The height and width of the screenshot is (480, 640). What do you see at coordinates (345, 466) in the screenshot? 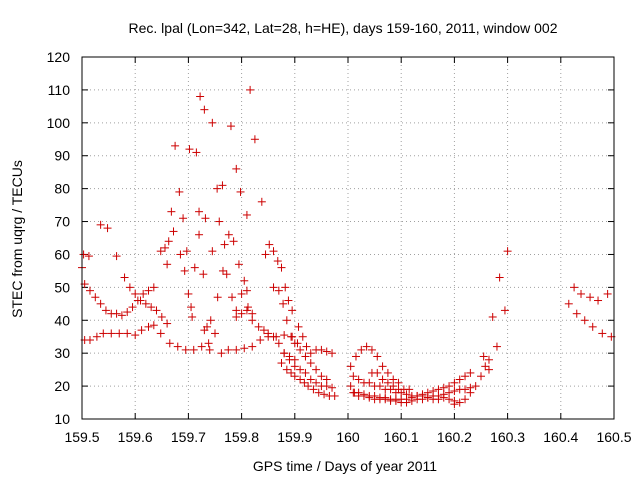
I see `x-axis-label: GPS time / Days of year 2011` at bounding box center [345, 466].